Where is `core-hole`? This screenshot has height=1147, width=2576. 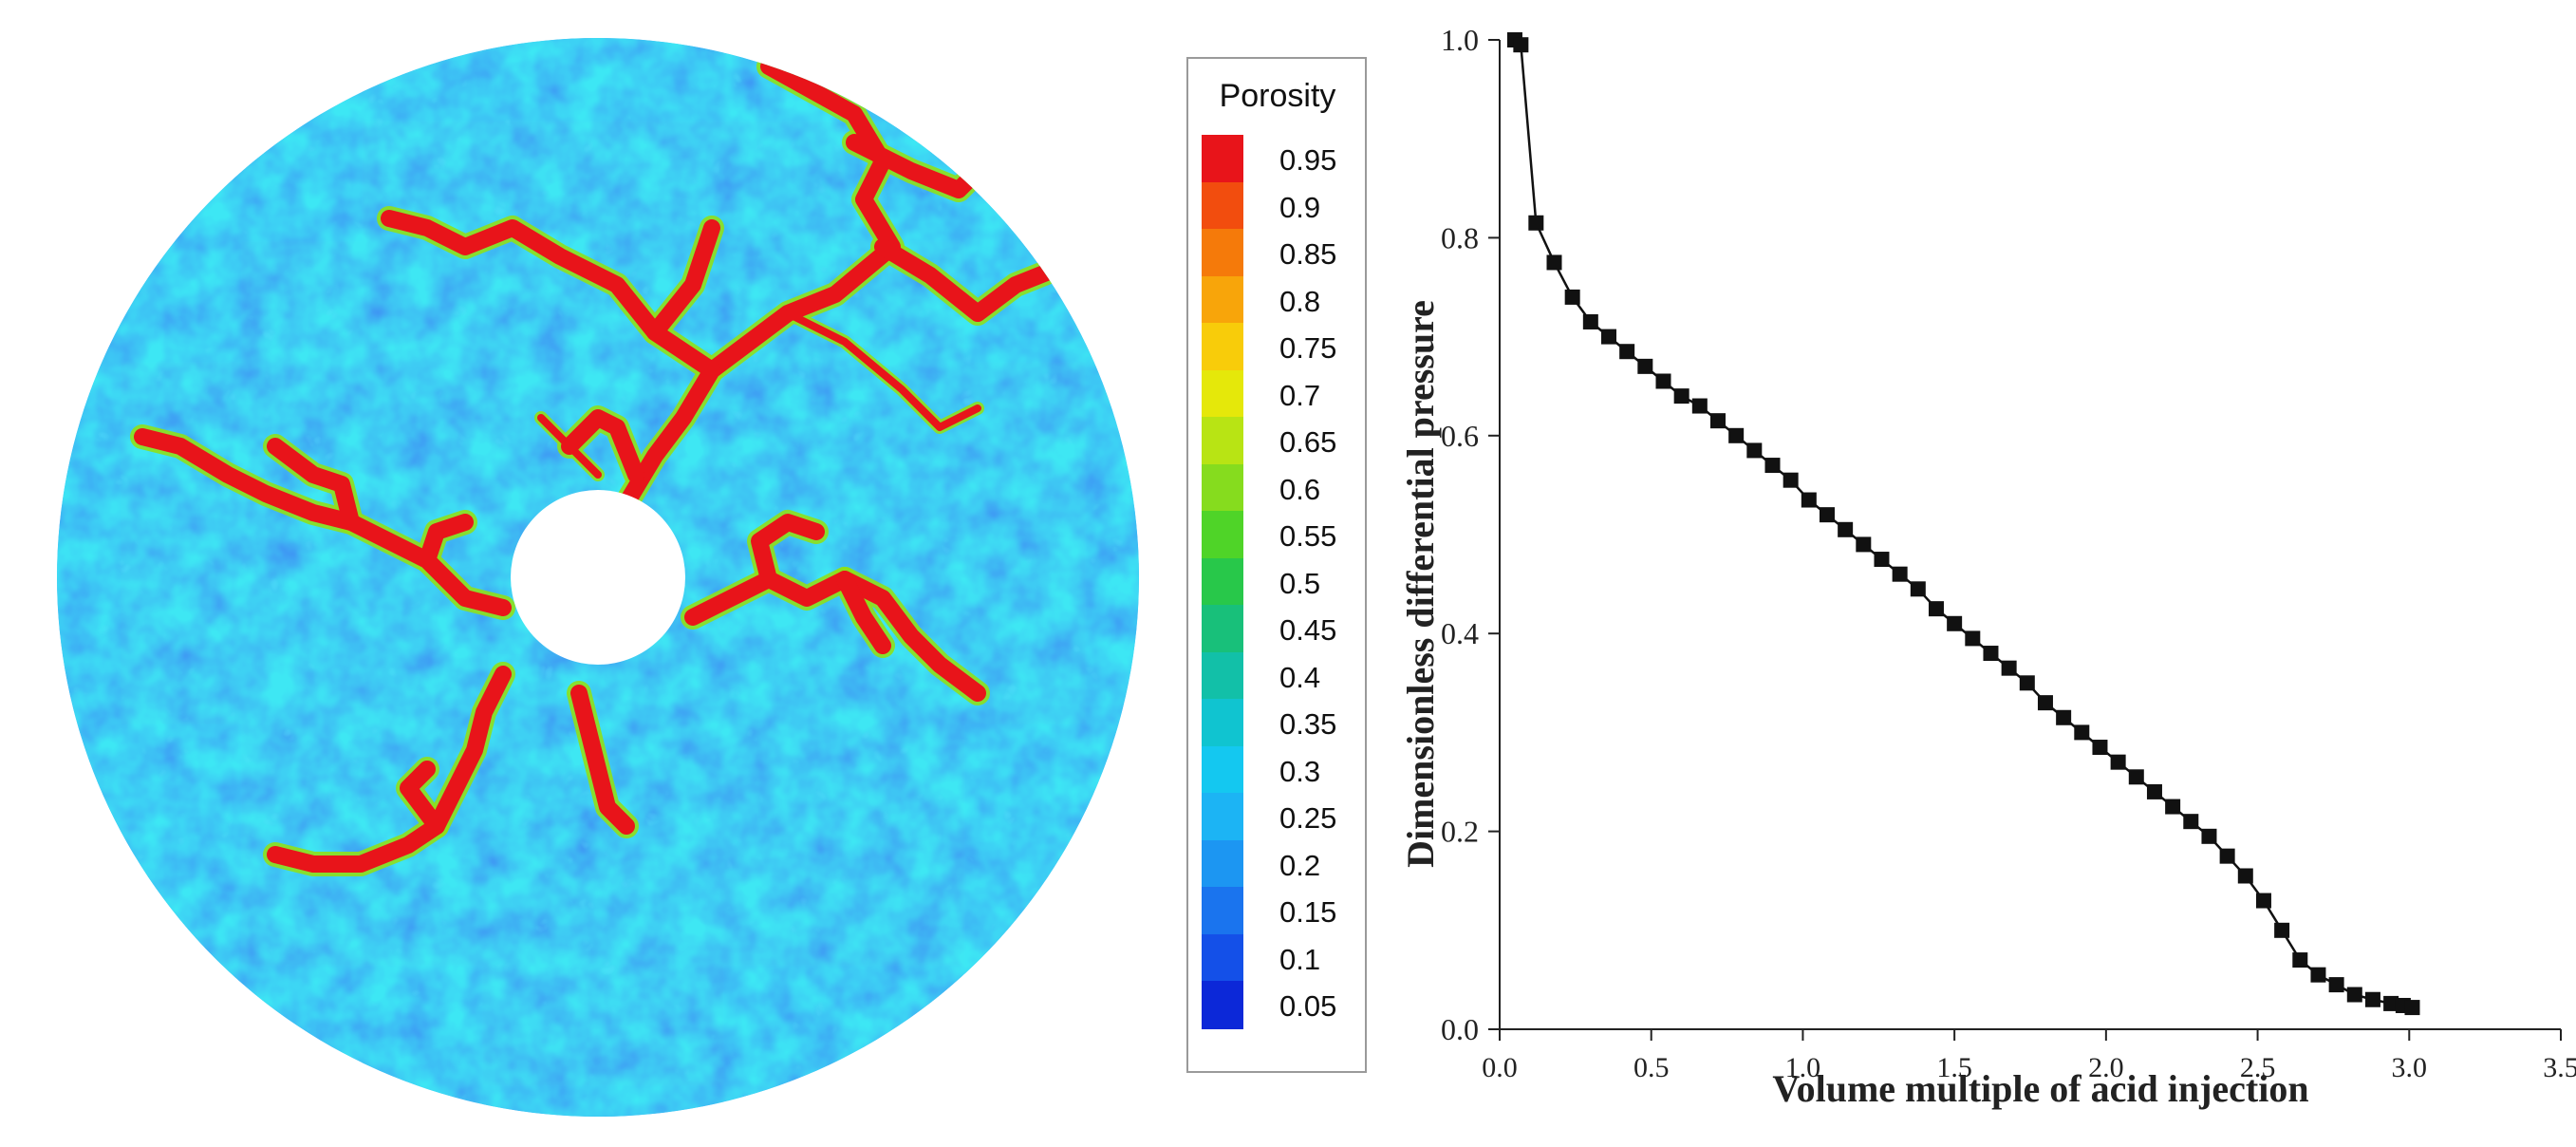 core-hole is located at coordinates (598, 577).